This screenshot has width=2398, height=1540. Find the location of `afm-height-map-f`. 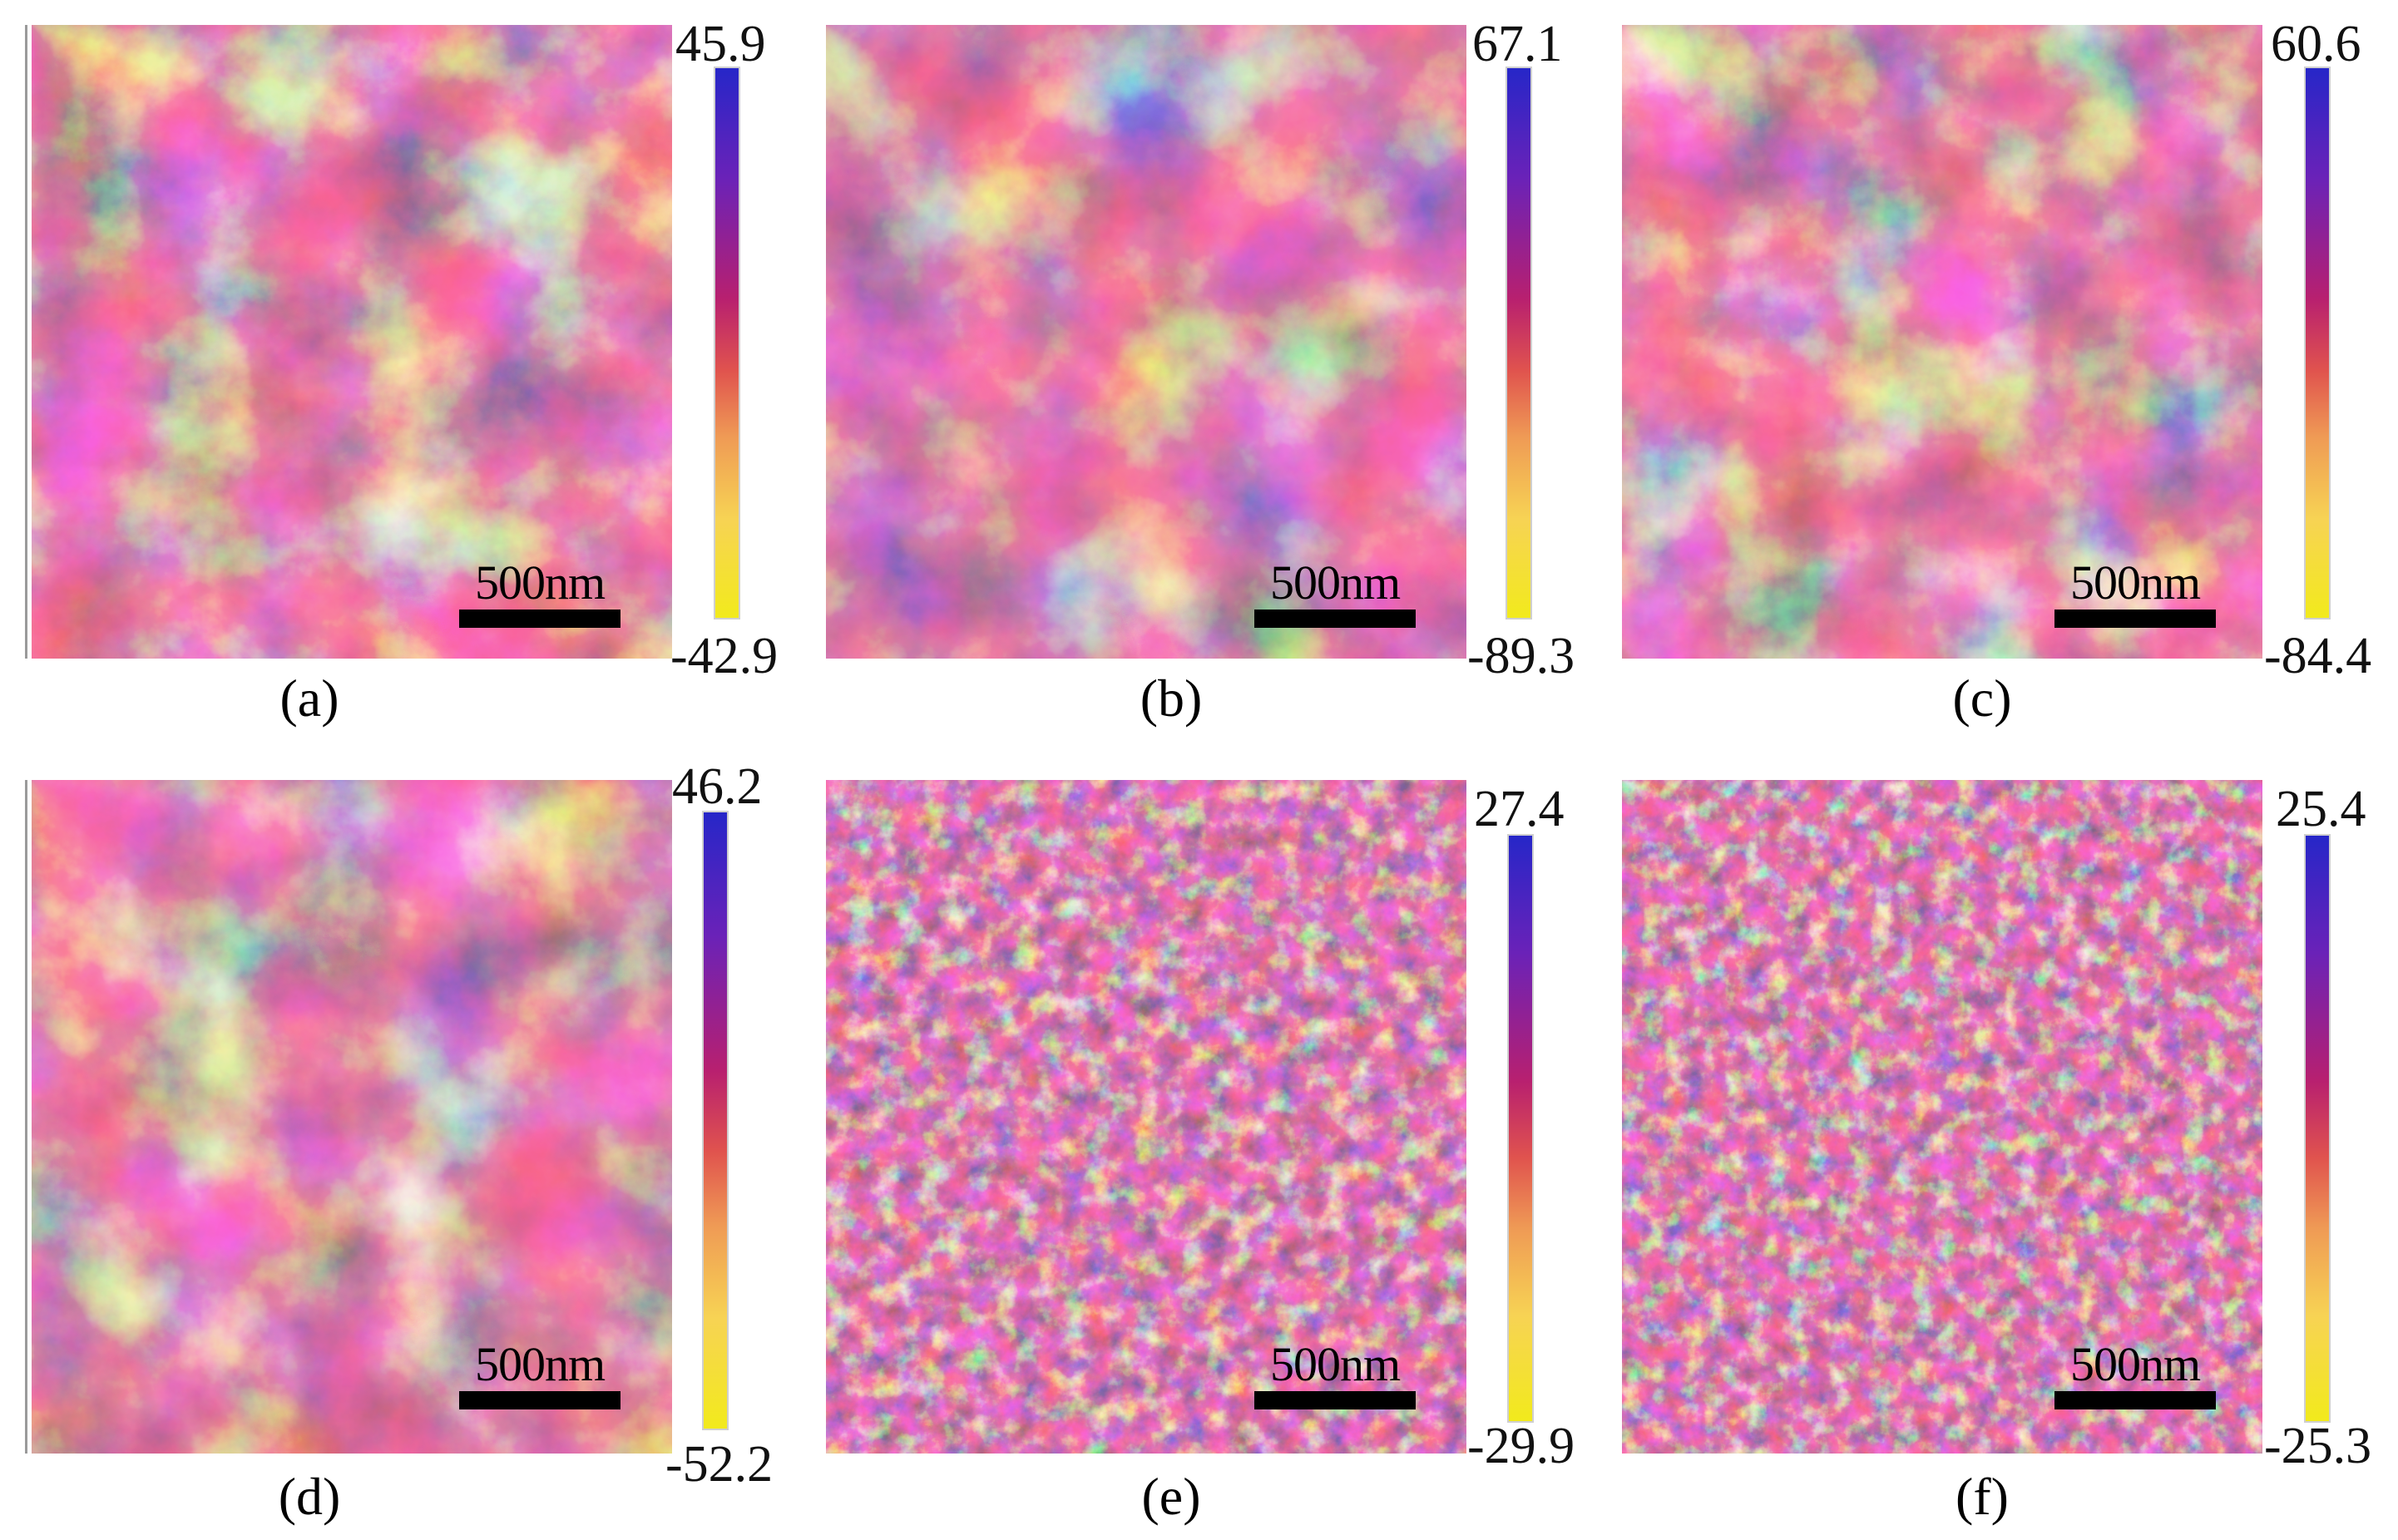

afm-height-map-f is located at coordinates (1942, 1117).